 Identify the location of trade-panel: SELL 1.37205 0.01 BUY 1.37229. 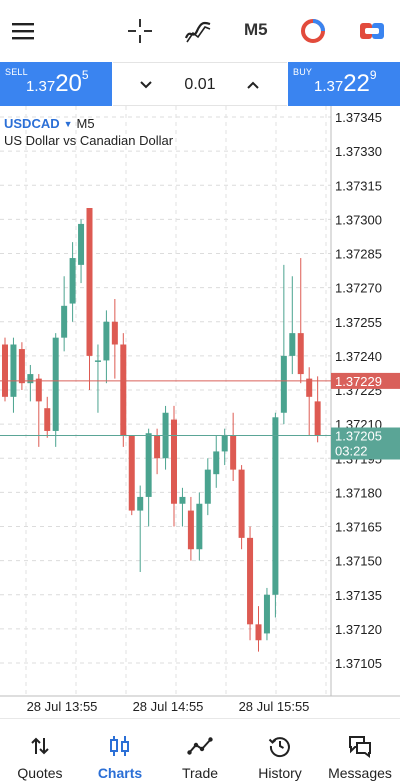
(200, 84).